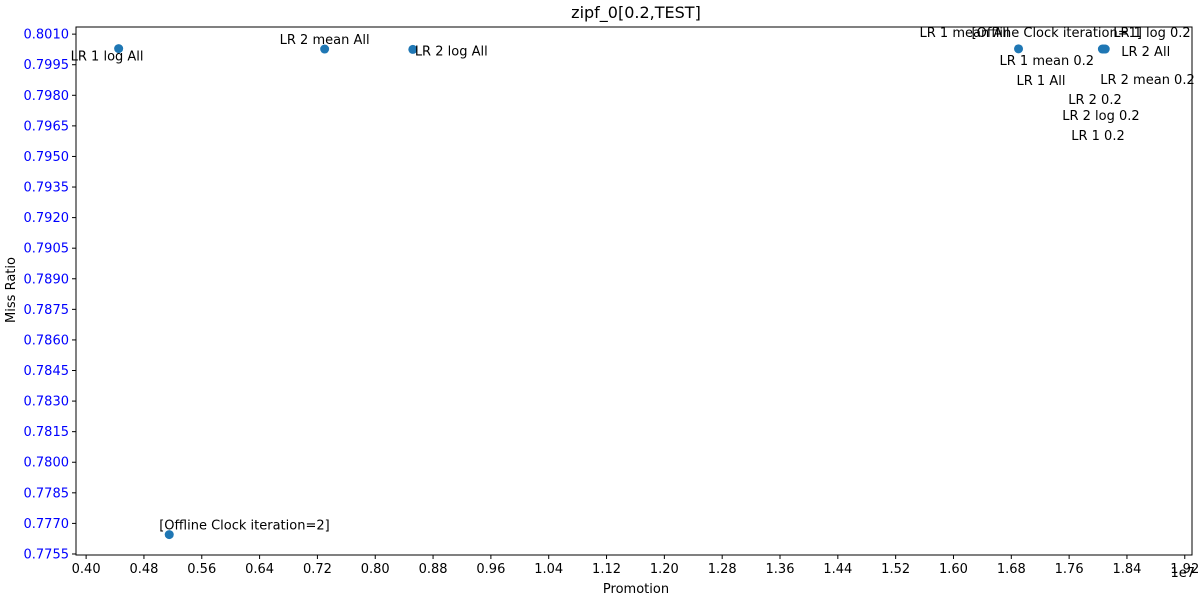 The width and height of the screenshot is (1200, 600). I want to click on point-annotation: LR 2 0.2, so click(1095, 100).